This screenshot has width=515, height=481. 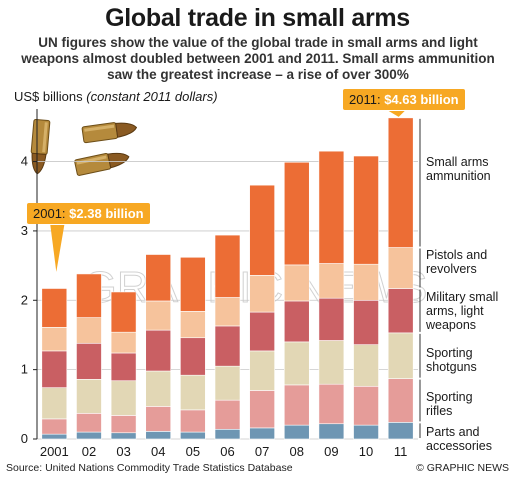 What do you see at coordinates (99, 128) in the screenshot?
I see `bullet-top-shine` at bounding box center [99, 128].